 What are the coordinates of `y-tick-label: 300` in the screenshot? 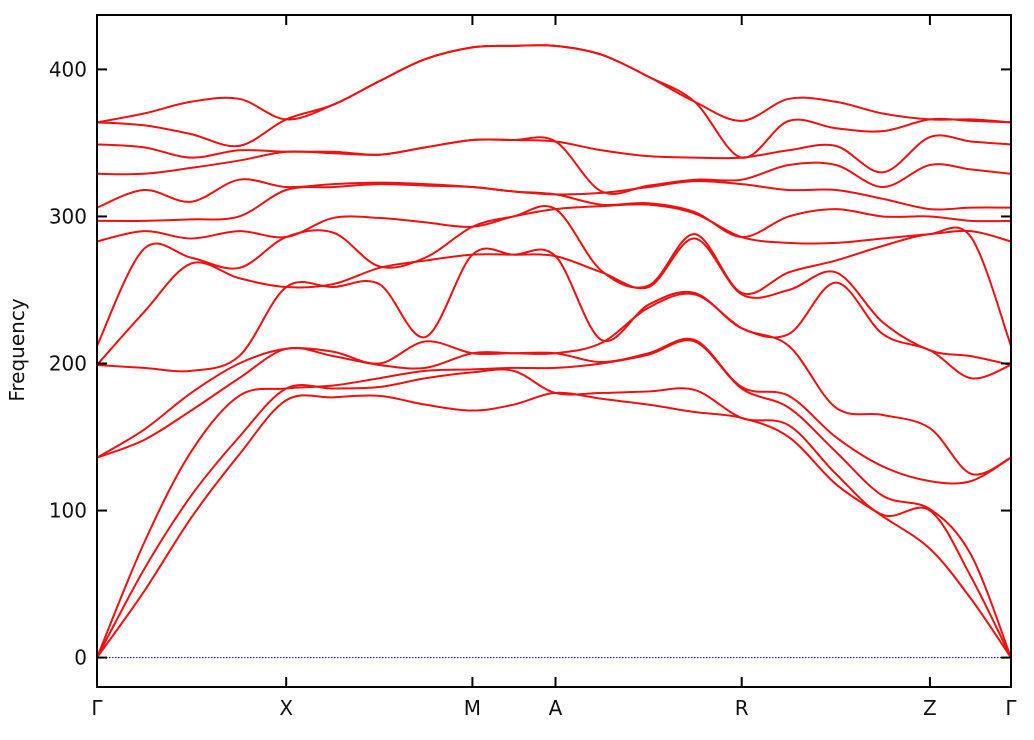 It's located at (68, 216).